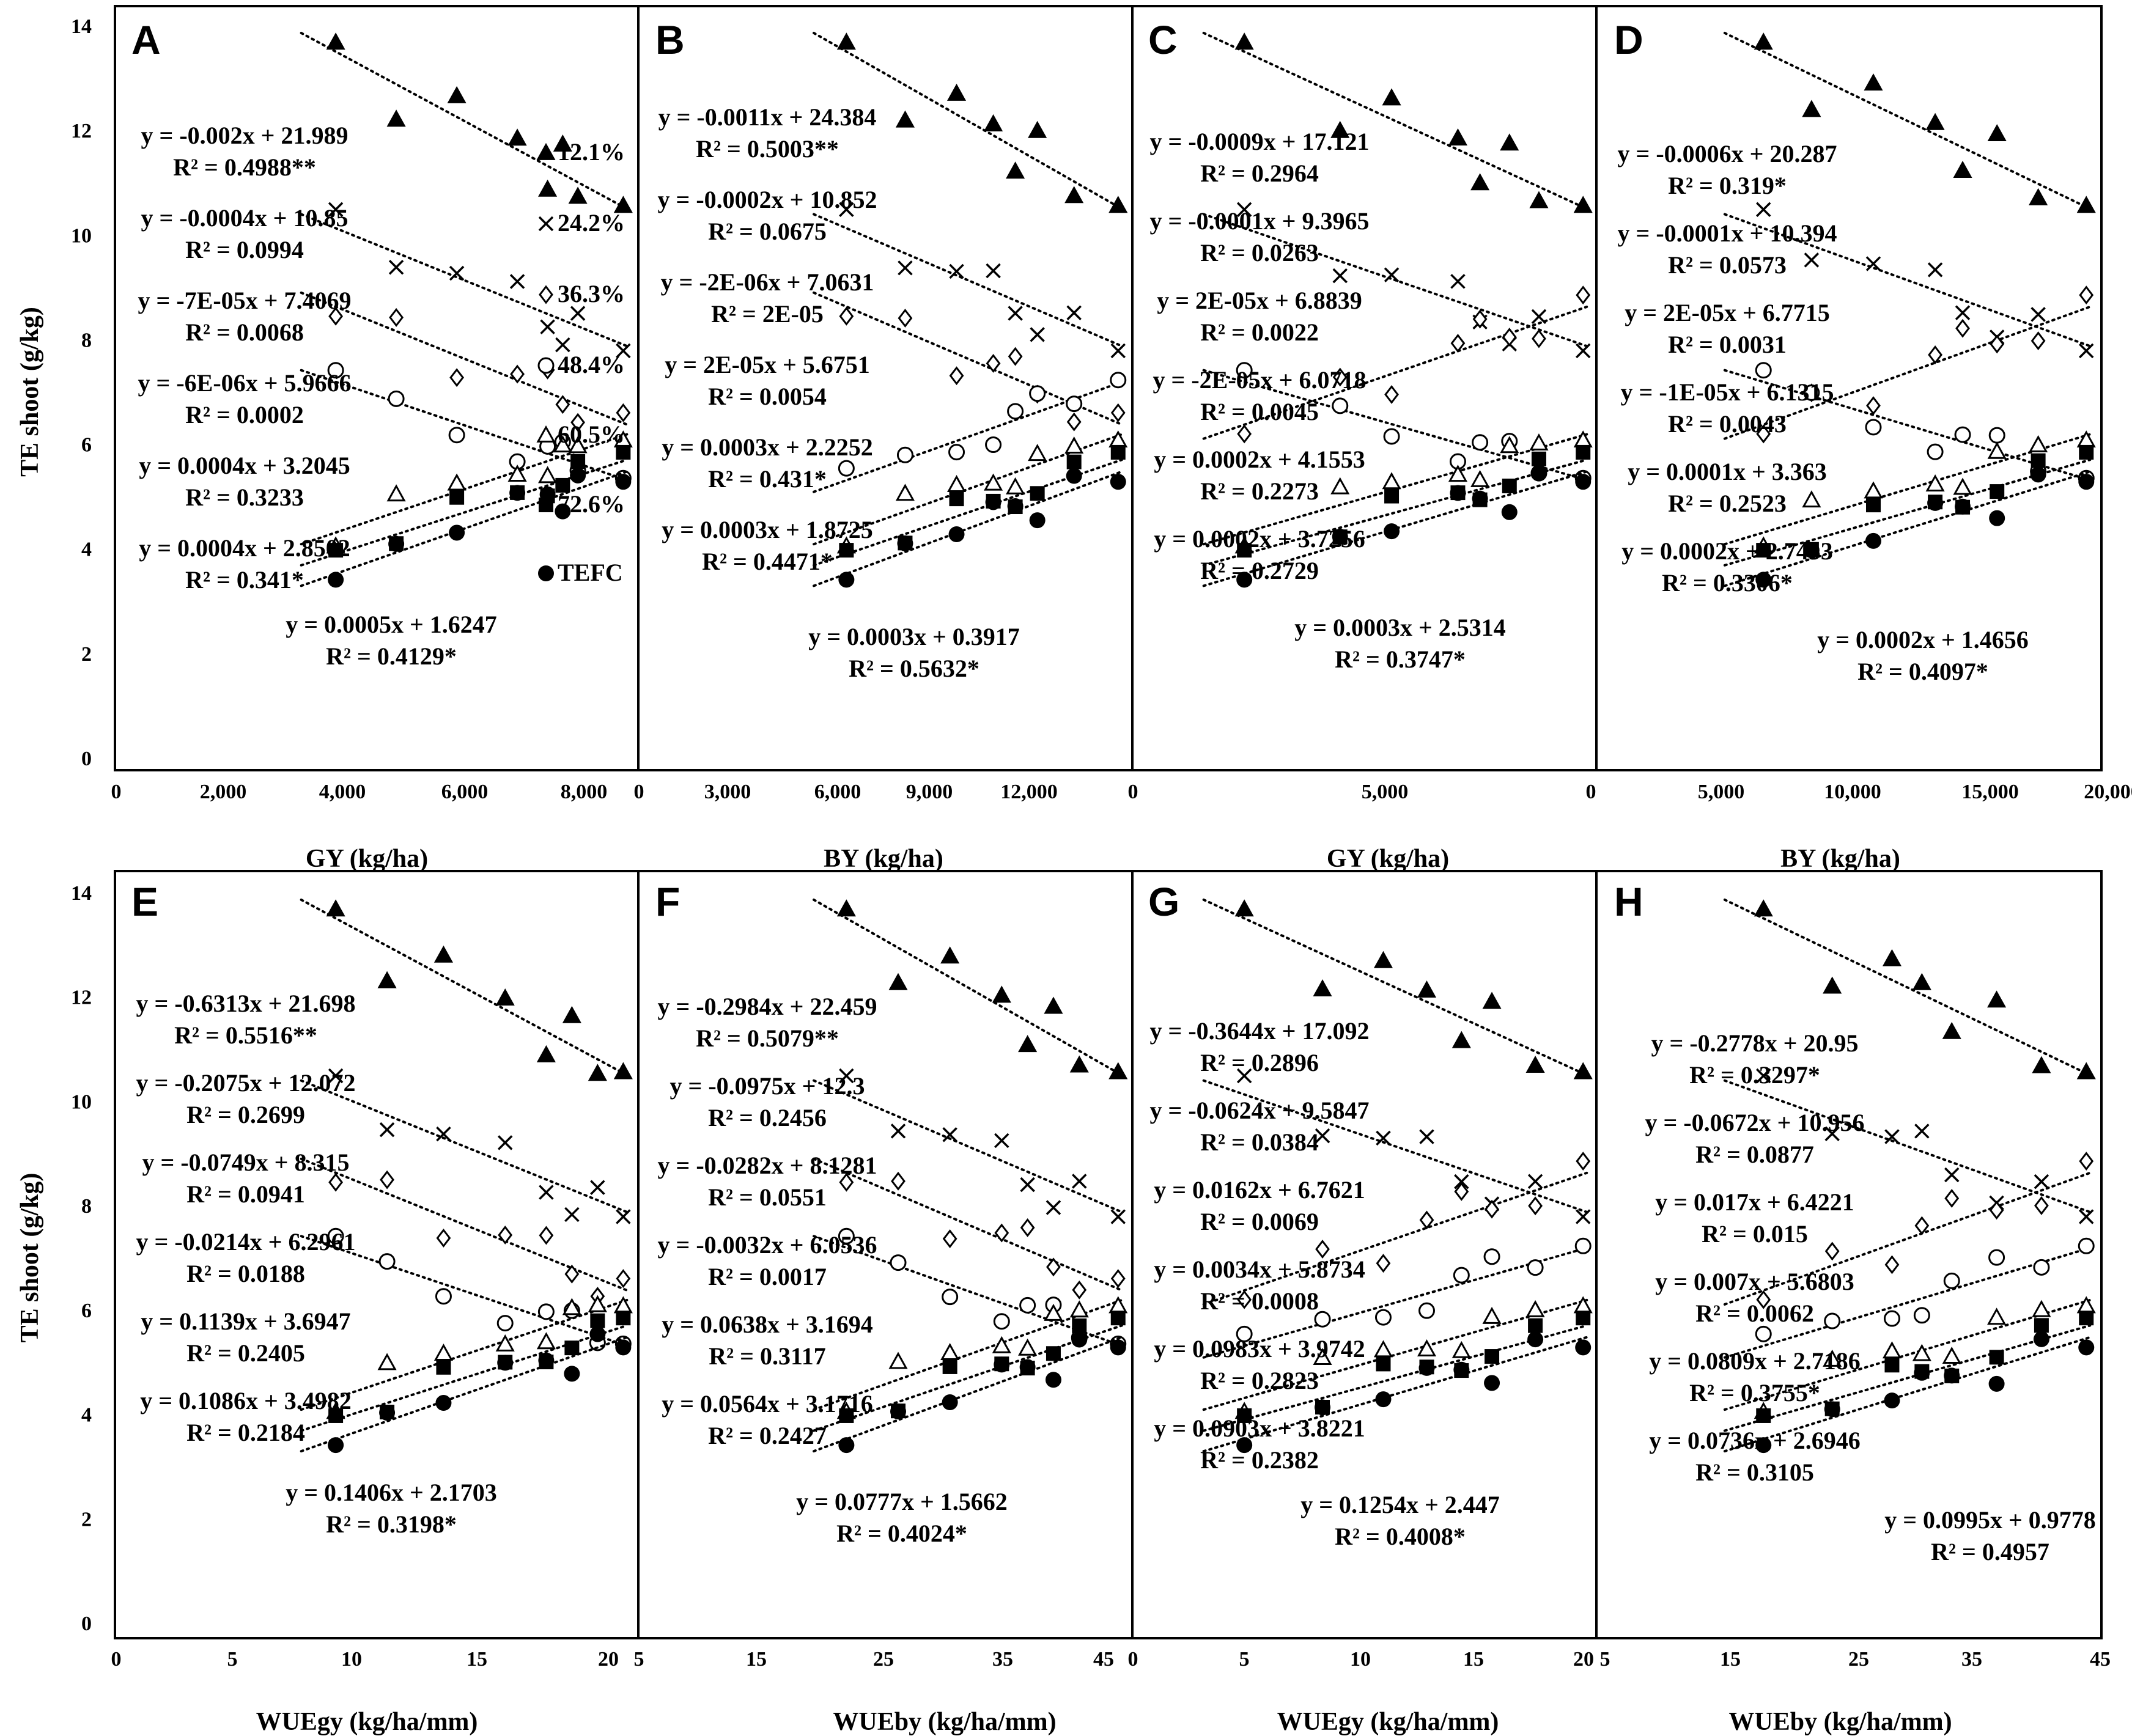 This screenshot has width=2132, height=1736. Describe the element at coordinates (768, 1165) in the screenshot. I see `regression-equation: y = -0.0282x + 8.1281` at that location.